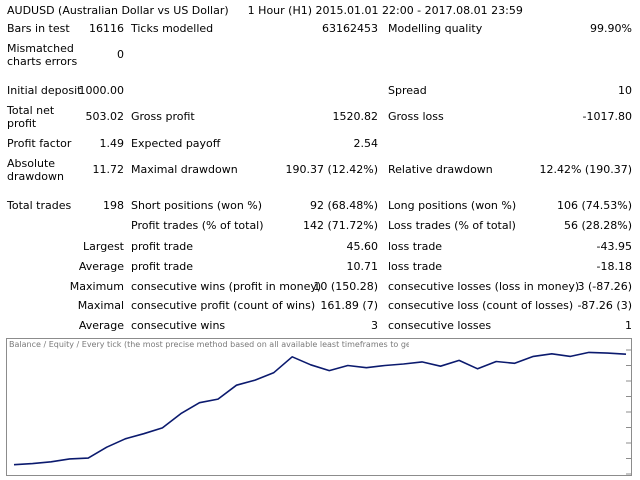 The width and height of the screenshot is (640, 480). Describe the element at coordinates (585, 169) in the screenshot. I see `relative-drawdown-value: 12.42% (190.37)` at that location.